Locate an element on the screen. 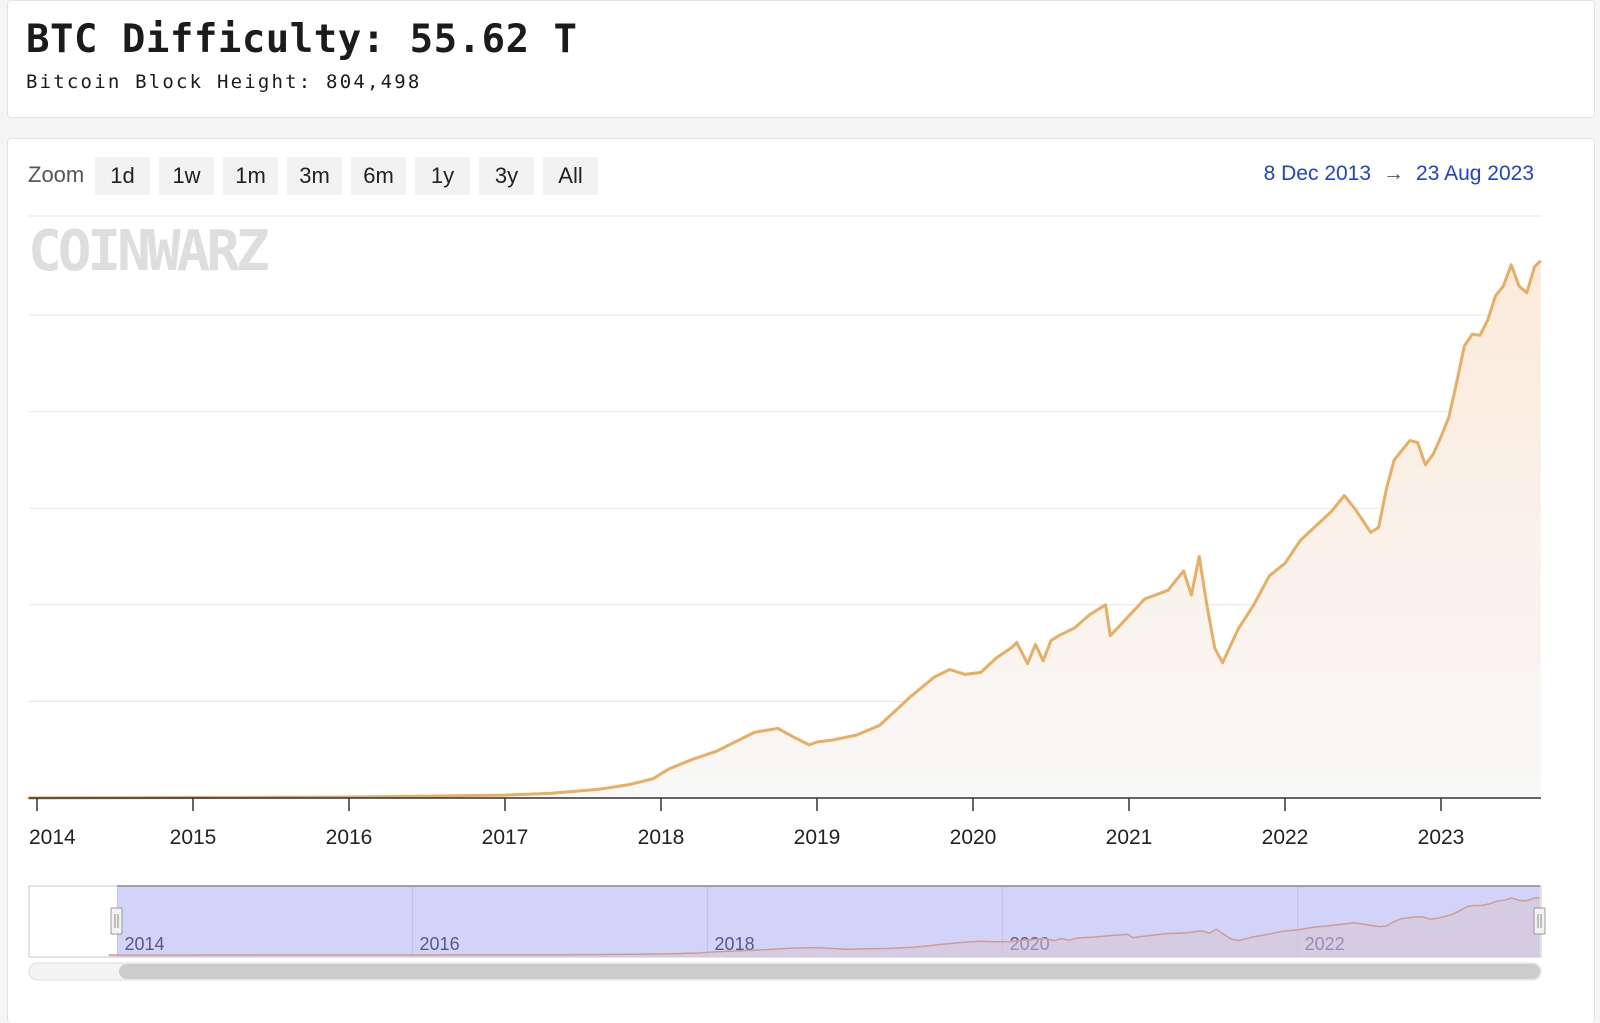 Image resolution: width=1600 pixels, height=1023 pixels. range-from-date: 8 Dec 2013 is located at coordinates (1317, 173).